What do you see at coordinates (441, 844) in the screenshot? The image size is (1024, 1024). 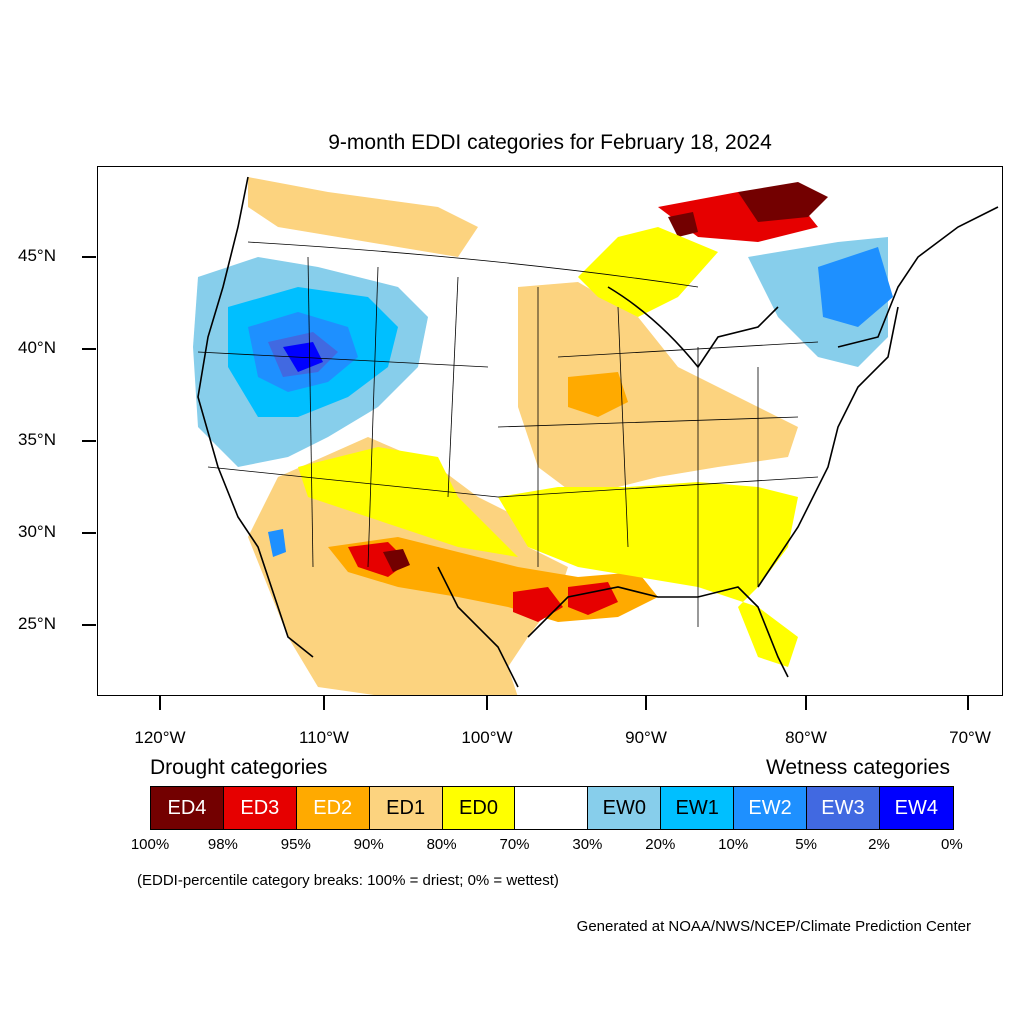 I see `percent-break-label: 80%` at bounding box center [441, 844].